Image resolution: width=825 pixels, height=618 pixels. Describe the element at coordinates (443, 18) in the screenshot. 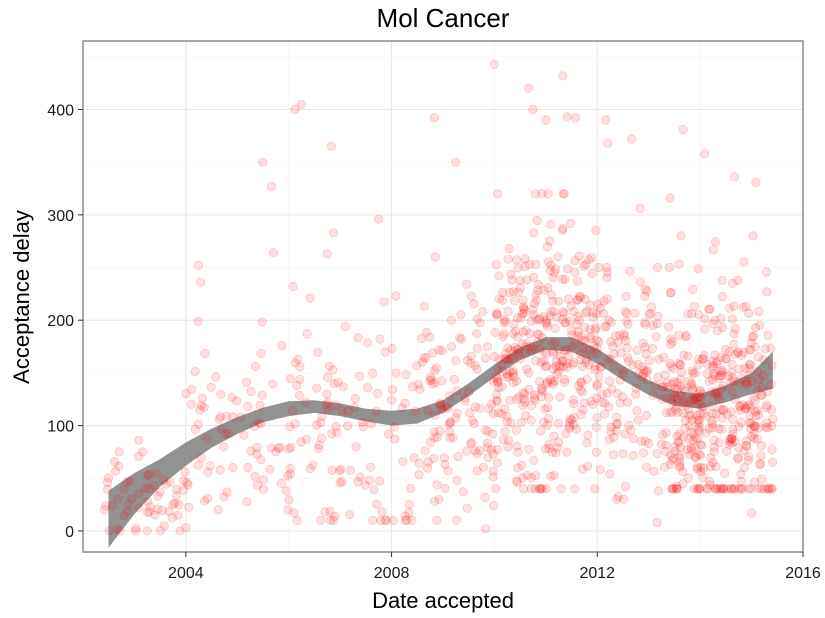

I see `chart-title: Mol Cancer` at that location.